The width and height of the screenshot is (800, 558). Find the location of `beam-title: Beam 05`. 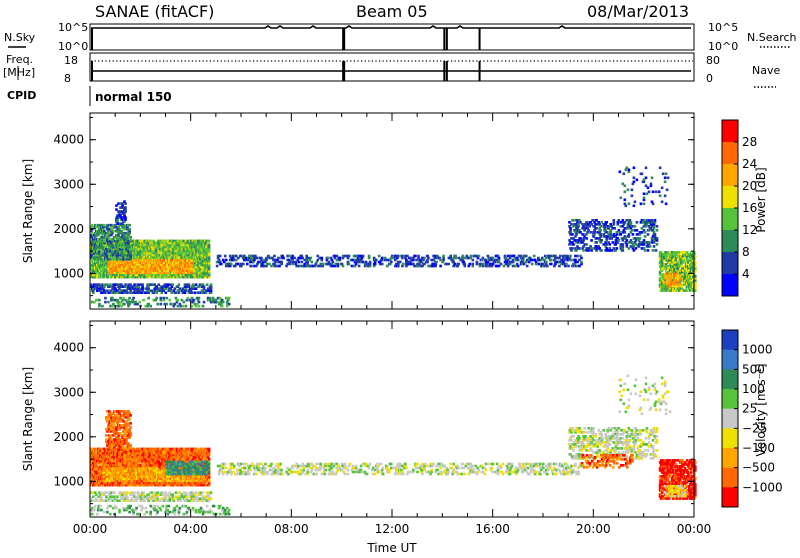

beam-title: Beam 05 is located at coordinates (392, 11).